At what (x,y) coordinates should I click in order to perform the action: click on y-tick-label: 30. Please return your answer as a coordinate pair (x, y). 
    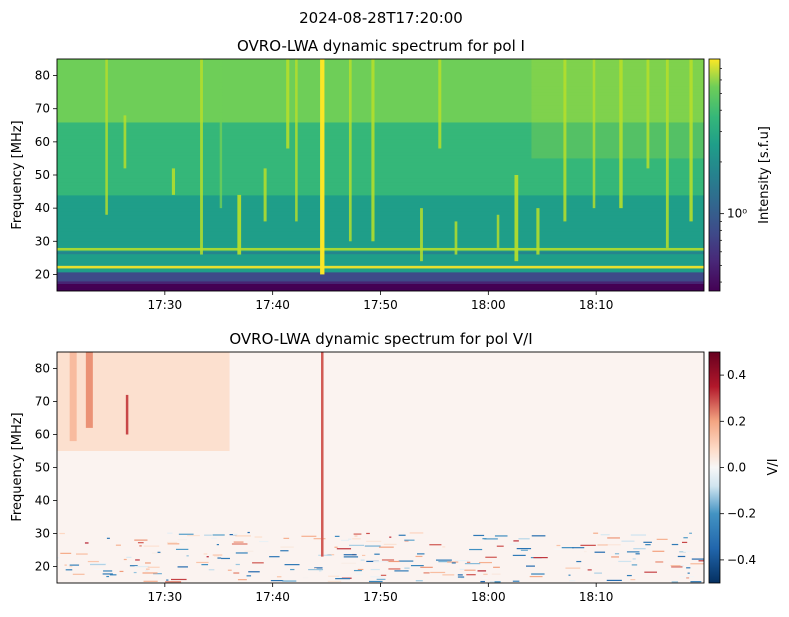
    Looking at the image, I should click on (42, 241).